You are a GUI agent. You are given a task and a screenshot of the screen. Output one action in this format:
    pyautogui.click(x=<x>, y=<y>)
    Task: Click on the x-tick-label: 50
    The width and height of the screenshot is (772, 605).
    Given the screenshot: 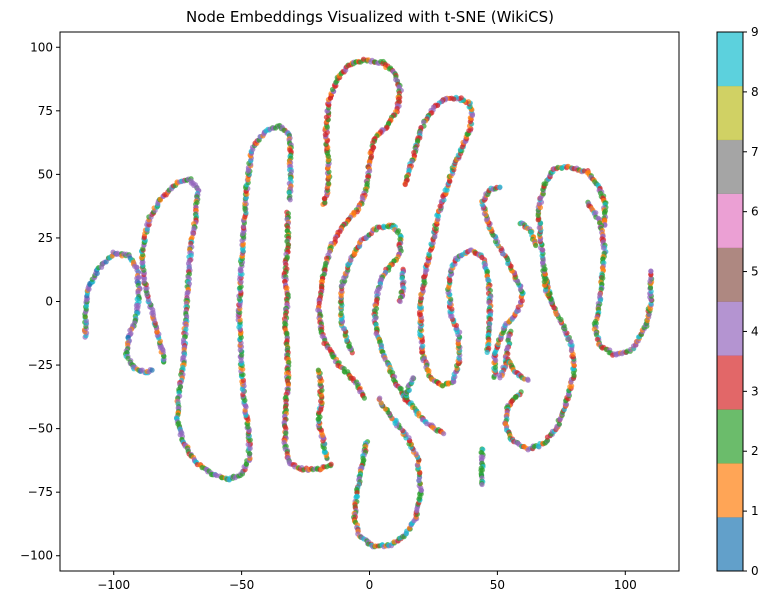 What is the action you would take?
    pyautogui.click(x=497, y=585)
    